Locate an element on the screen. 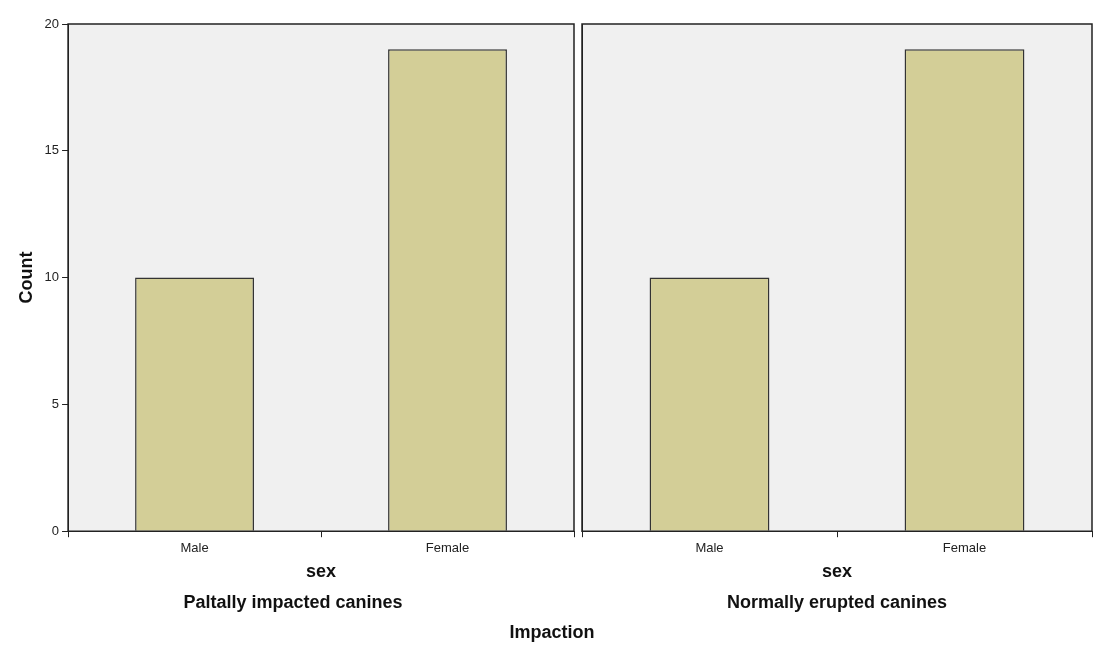  text: Impaction is located at coordinates (552, 632).